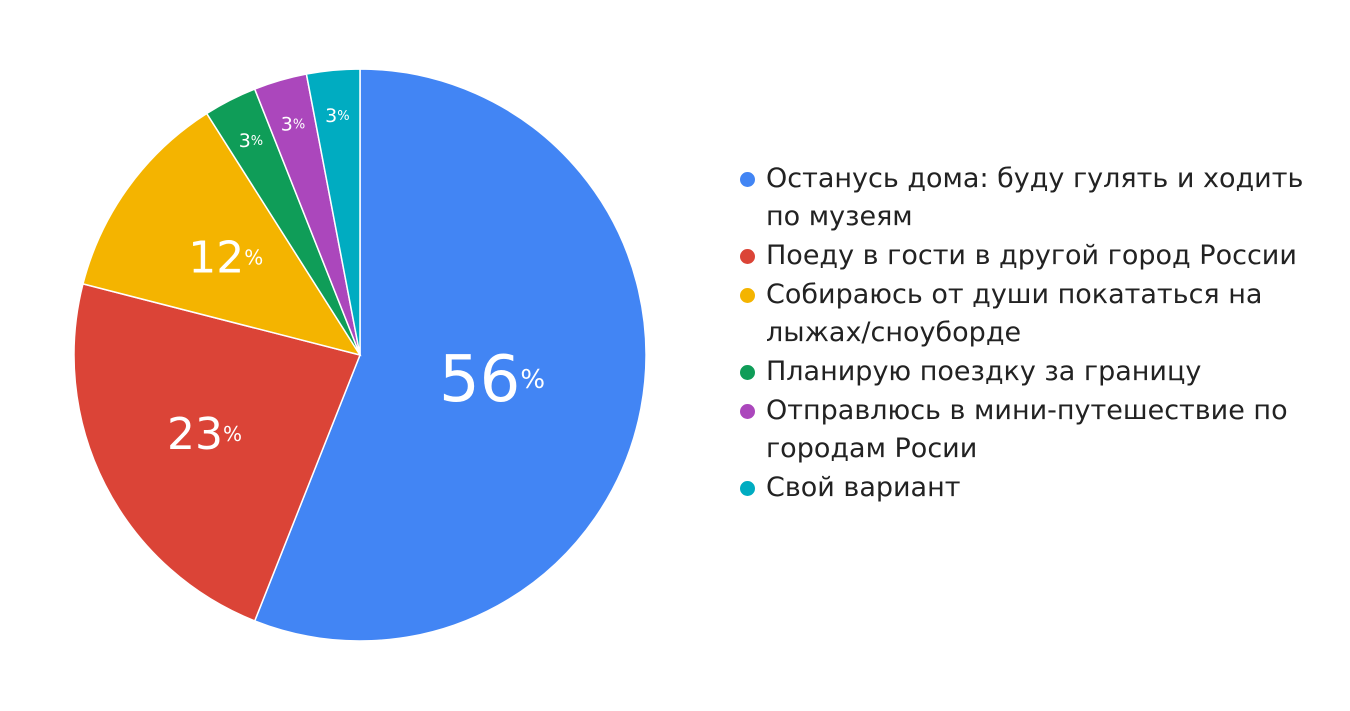  What do you see at coordinates (984, 371) in the screenshot?
I see `legend-label: Планирую поездку за границу` at bounding box center [984, 371].